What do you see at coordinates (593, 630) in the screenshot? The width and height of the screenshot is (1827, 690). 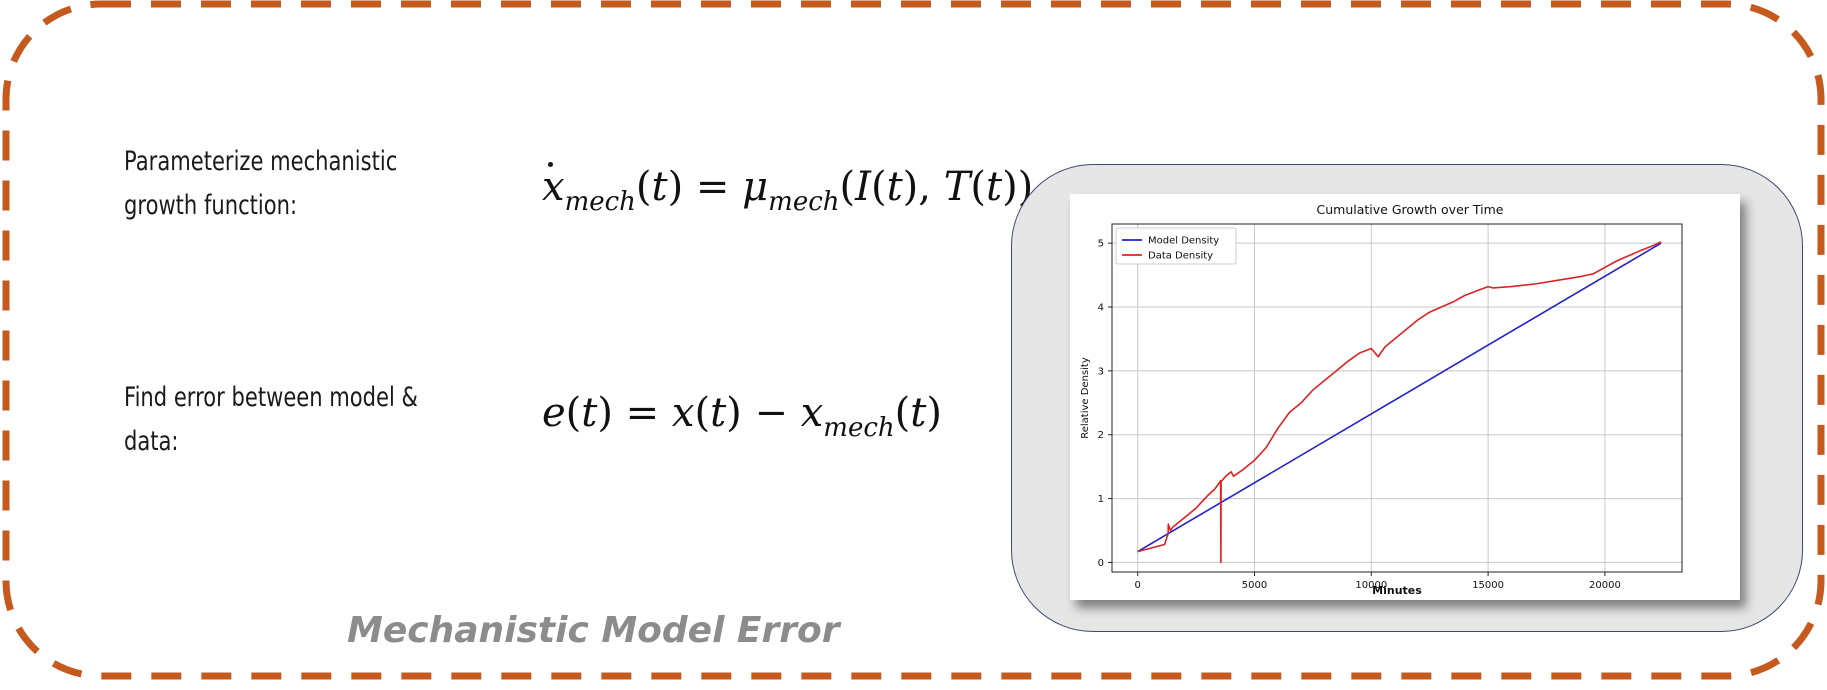 I see `slide-caption: Mechanistic Model Error` at bounding box center [593, 630].